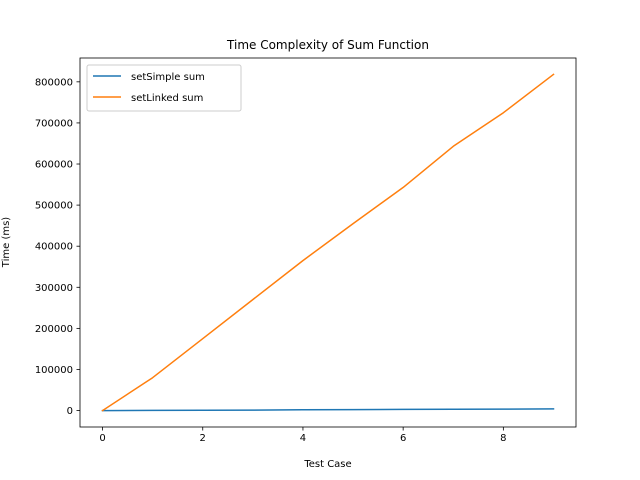  What do you see at coordinates (203, 438) in the screenshot?
I see `x-tick-label: 2` at bounding box center [203, 438].